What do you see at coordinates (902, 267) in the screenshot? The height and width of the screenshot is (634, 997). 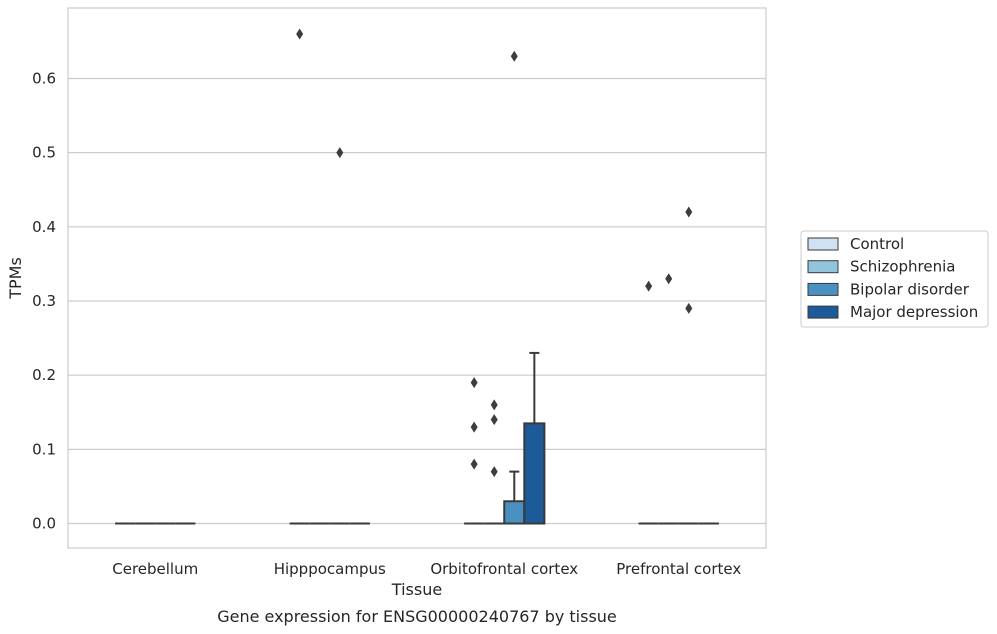 I see `legend-label: Schizophrenia` at bounding box center [902, 267].